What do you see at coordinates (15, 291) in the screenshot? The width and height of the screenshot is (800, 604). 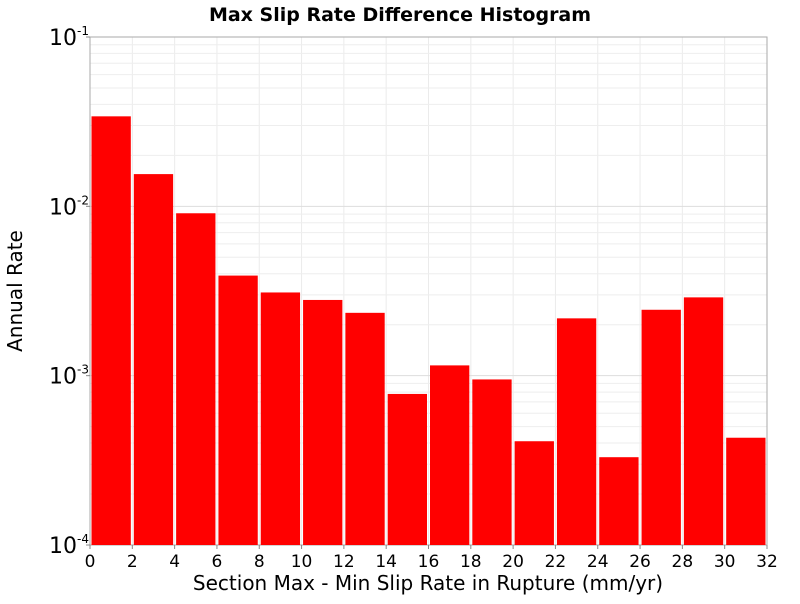 I see `y-axis-label: Annual Rate` at bounding box center [15, 291].